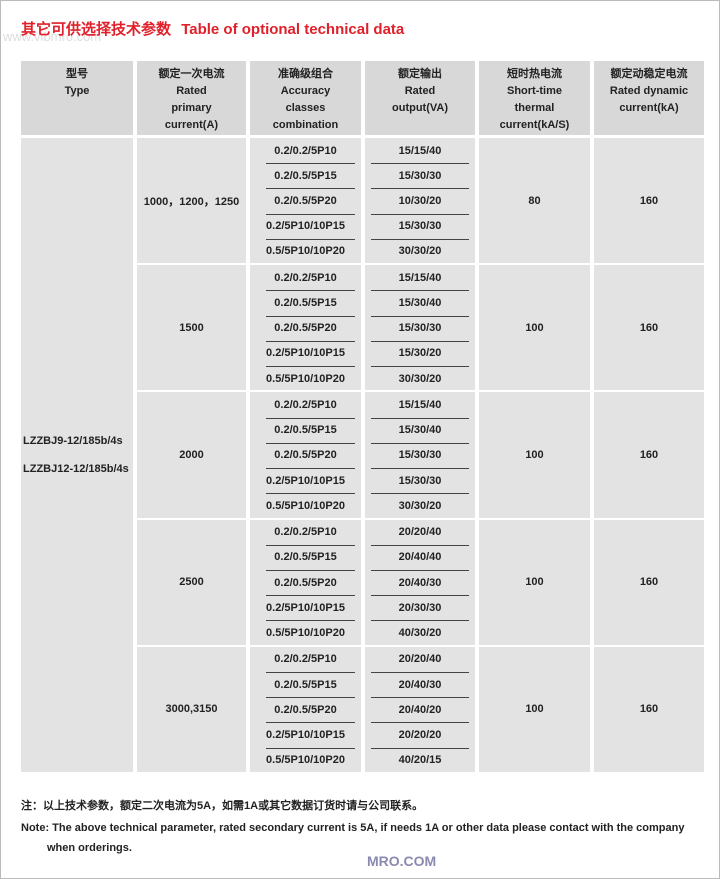  Describe the element at coordinates (534, 201) in the screenshot. I see `short-time-current: 80` at that location.